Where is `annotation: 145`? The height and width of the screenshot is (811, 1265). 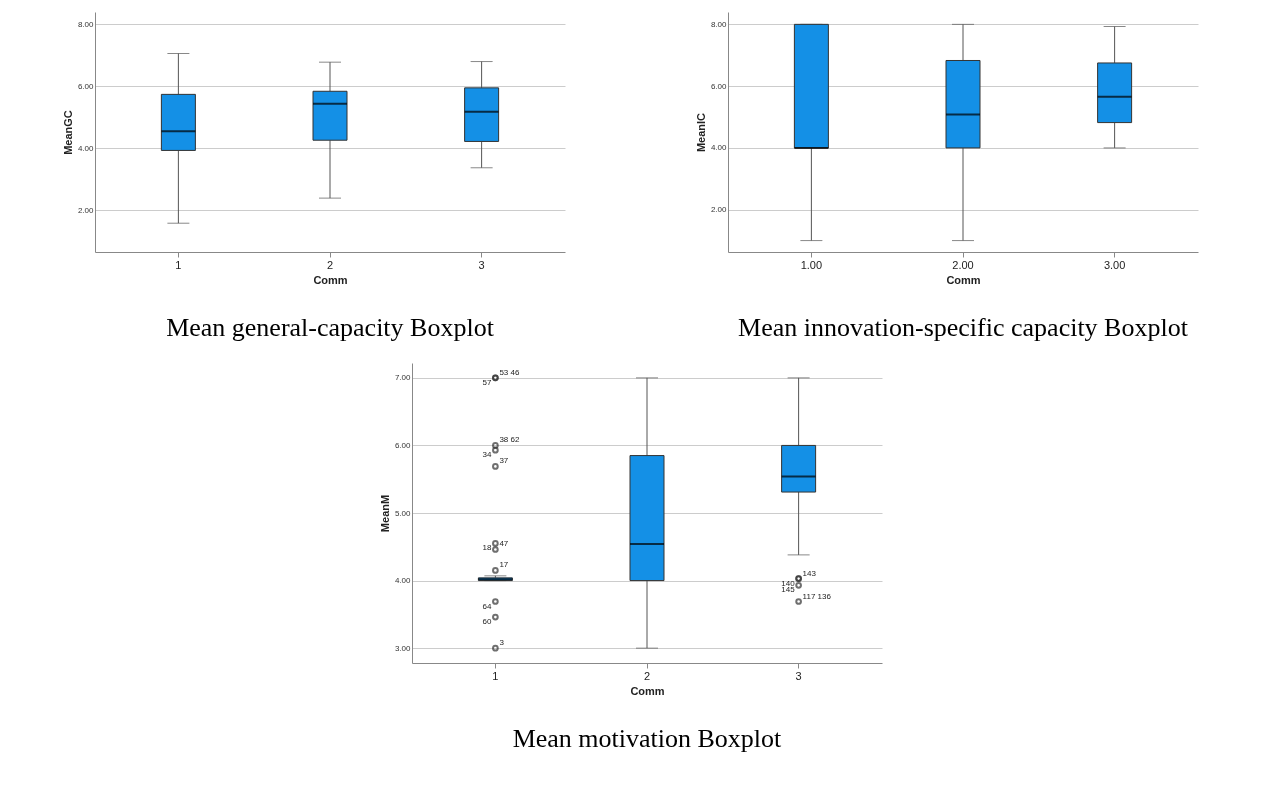
annotation: 145 is located at coordinates (787, 590).